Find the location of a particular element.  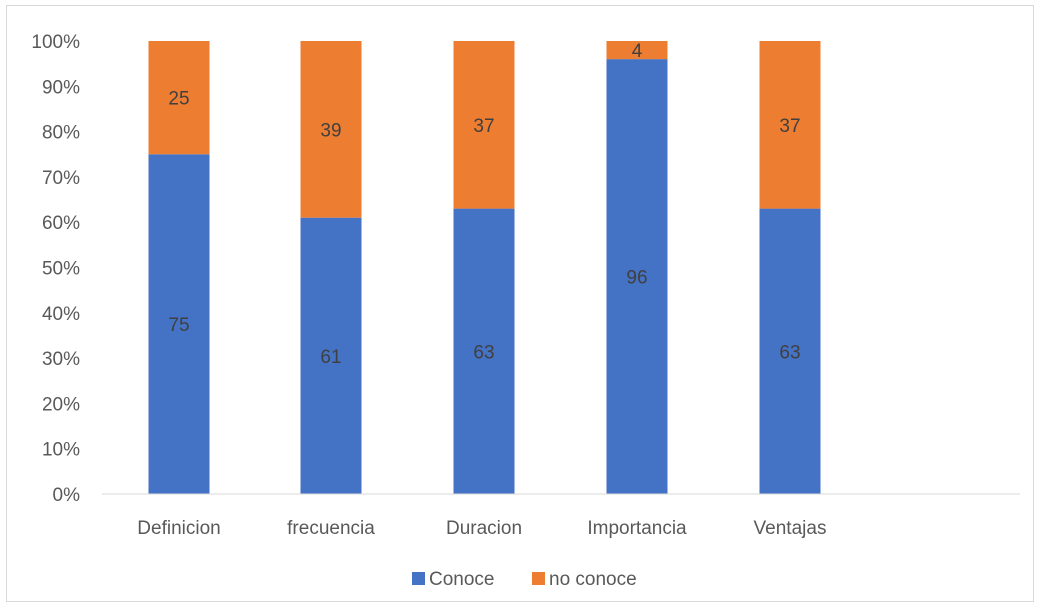

x-category-label: Duracion is located at coordinates (484, 528).